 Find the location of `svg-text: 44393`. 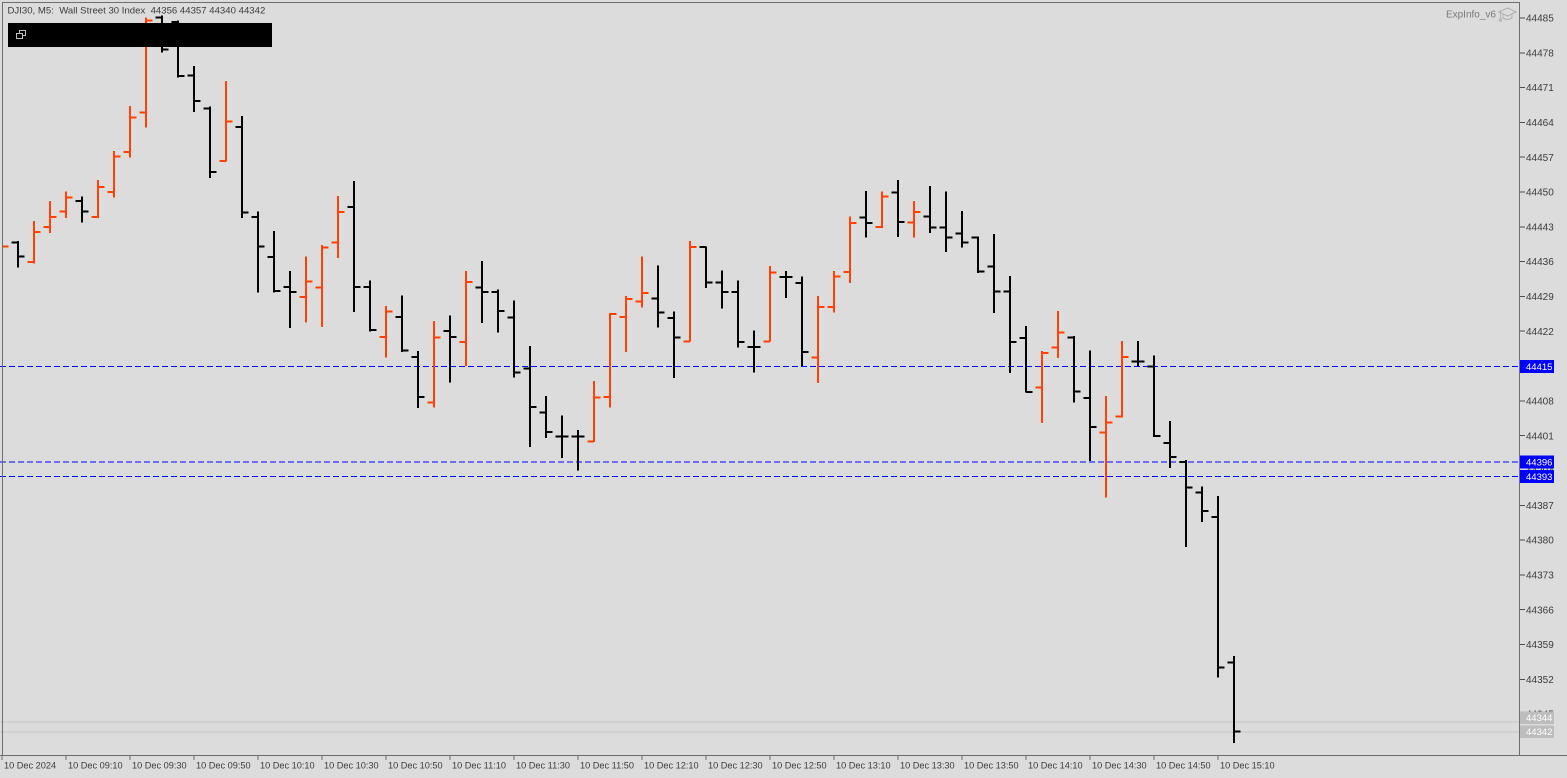

svg-text: 44393 is located at coordinates (1539, 477).